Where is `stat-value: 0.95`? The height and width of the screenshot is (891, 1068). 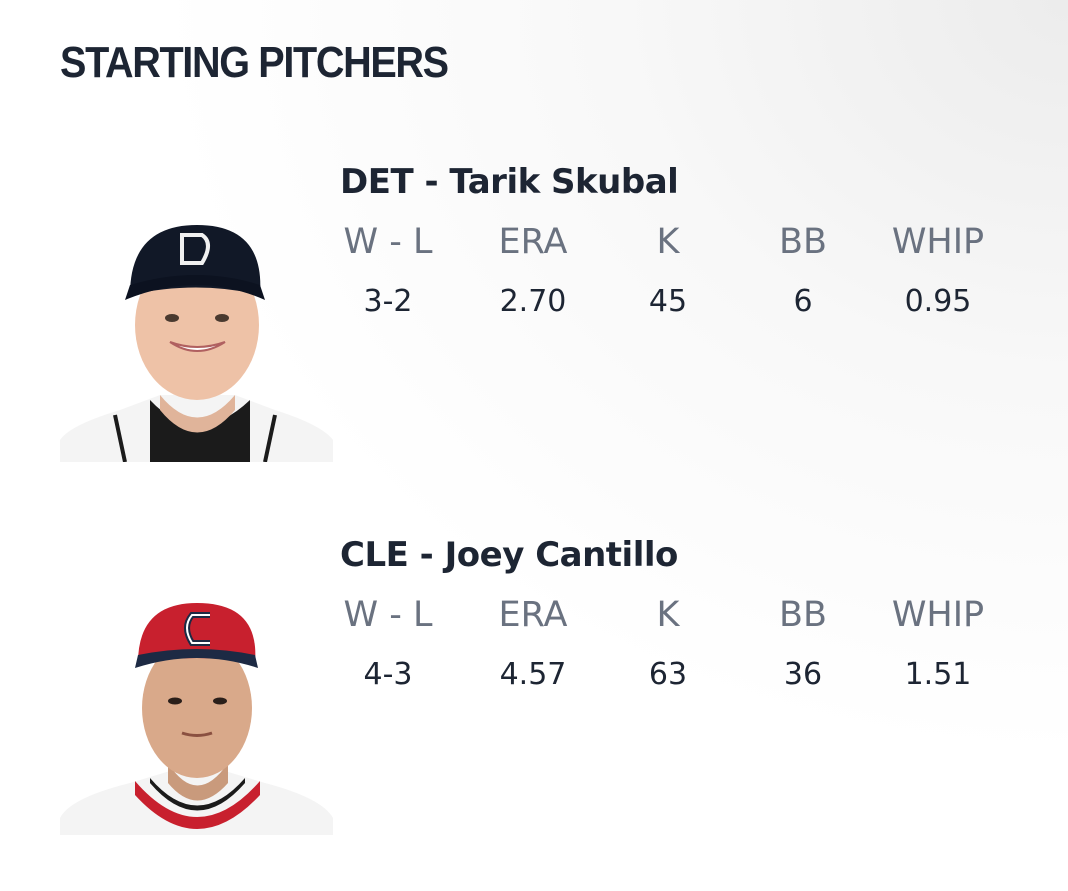
stat-value: 0.95 is located at coordinates (938, 301).